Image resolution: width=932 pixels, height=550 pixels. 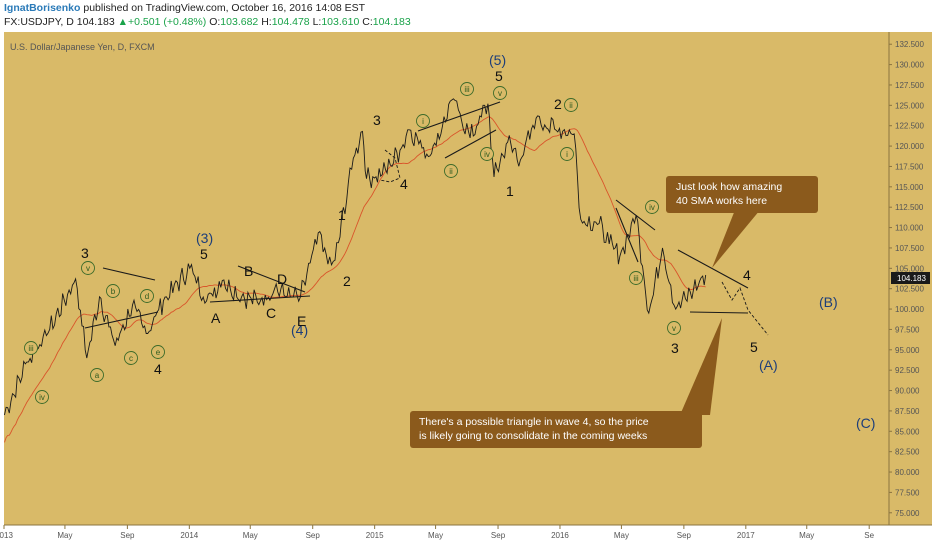 What do you see at coordinates (39, 22) in the screenshot?
I see `symbol-label: FX:USDJPY, D` at bounding box center [39, 22].